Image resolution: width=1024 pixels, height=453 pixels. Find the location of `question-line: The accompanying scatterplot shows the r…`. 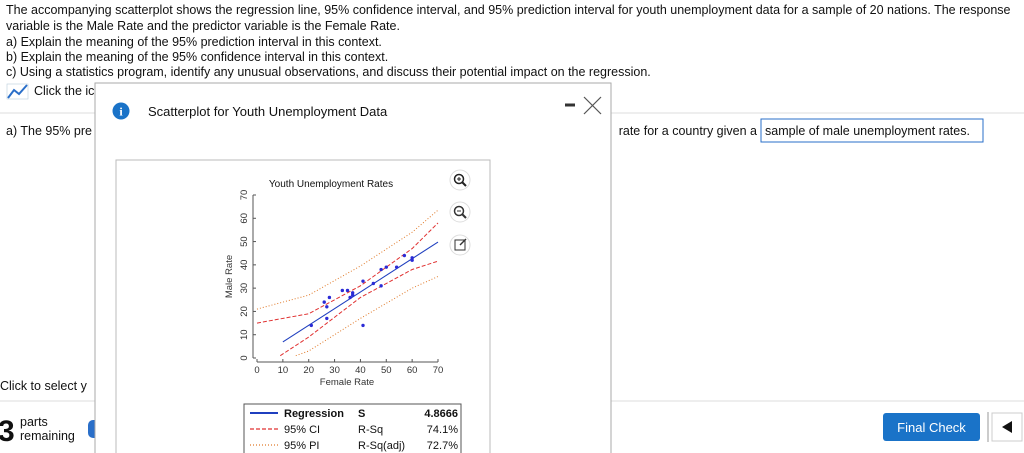

question-line: The accompanying scatterplot shows the r… is located at coordinates (508, 10).